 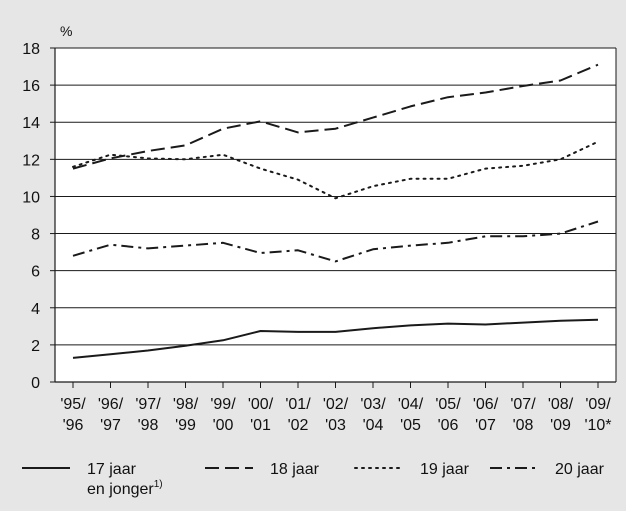 I want to click on series-line-19-jaar, so click(x=335, y=170).